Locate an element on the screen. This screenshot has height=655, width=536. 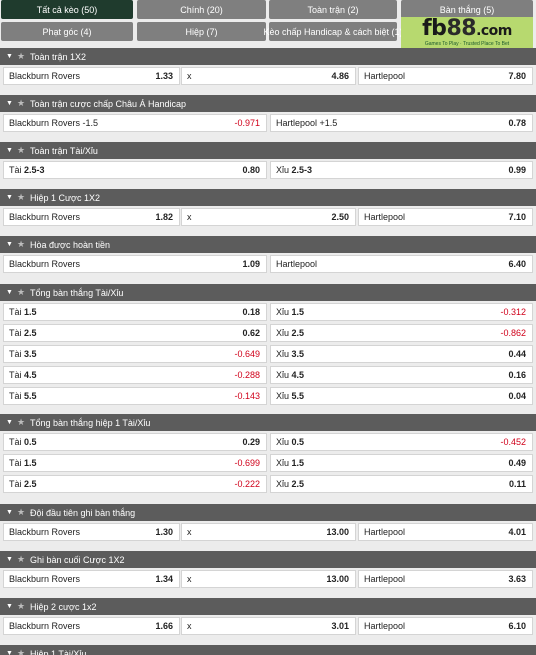
tab-handicap: Kèo chấp Handicap & cách biệt (1) is located at coordinates (333, 31).